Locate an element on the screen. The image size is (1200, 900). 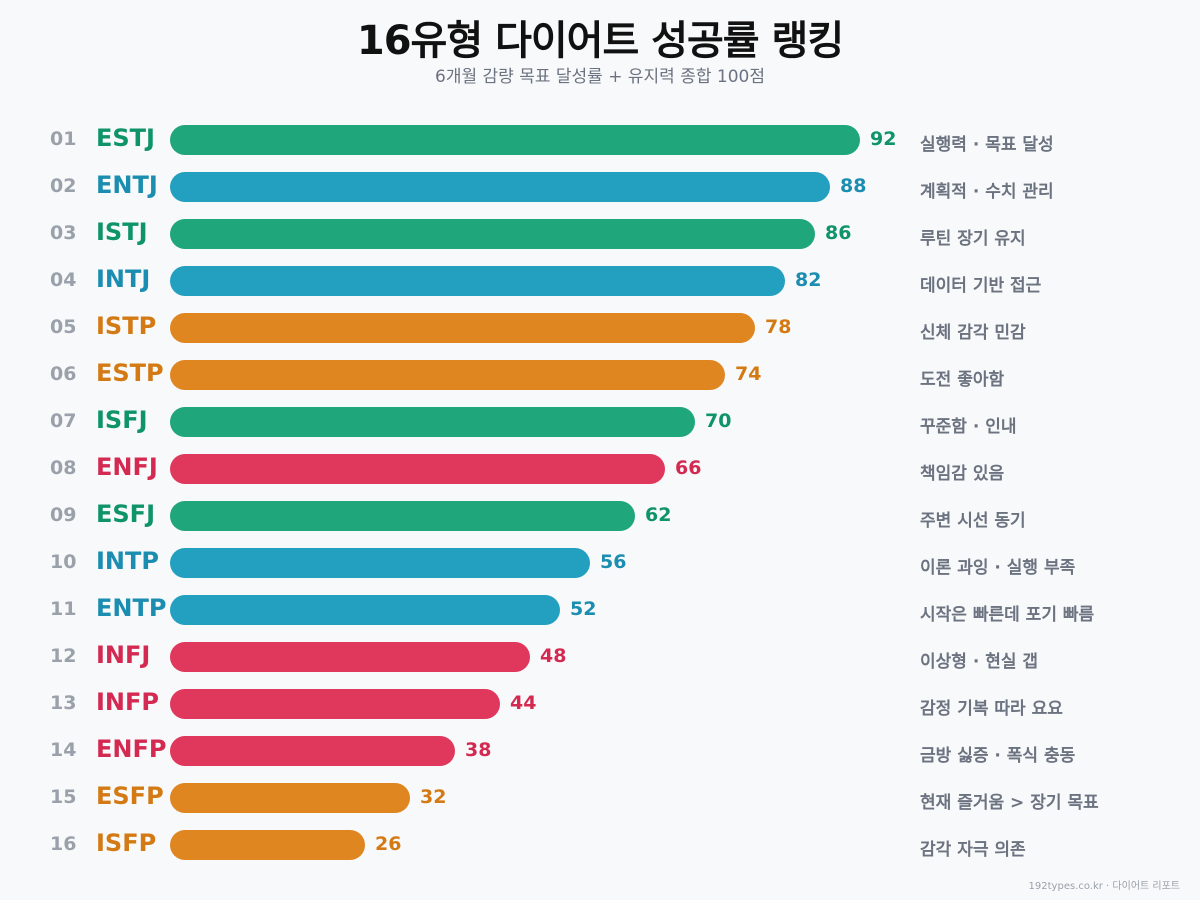
value-label: 78 is located at coordinates (778, 327).